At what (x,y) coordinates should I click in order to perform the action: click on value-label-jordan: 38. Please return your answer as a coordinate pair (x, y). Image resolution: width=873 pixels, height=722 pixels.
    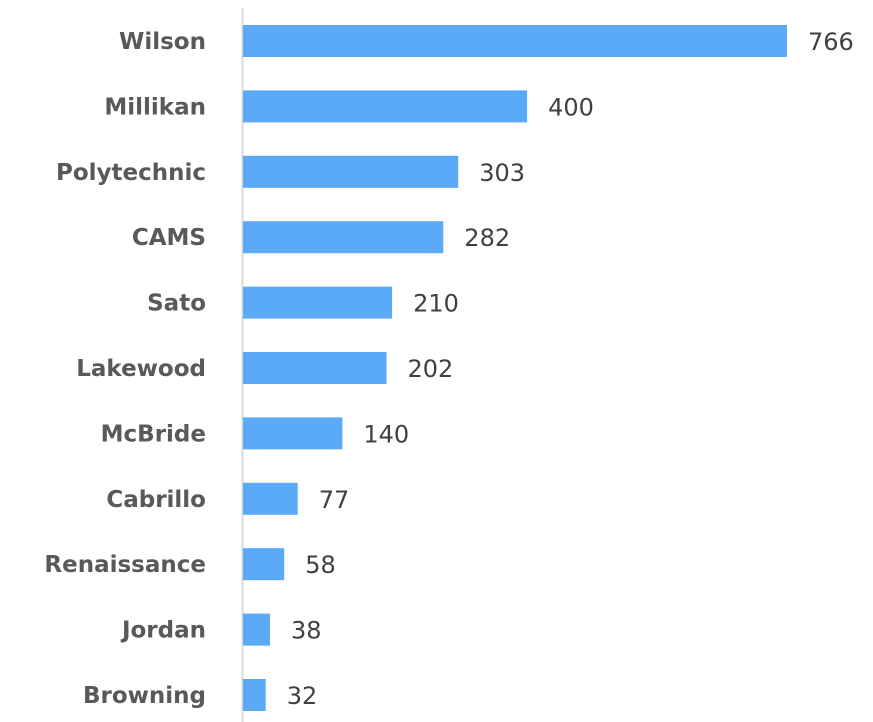
    Looking at the image, I should click on (306, 631).